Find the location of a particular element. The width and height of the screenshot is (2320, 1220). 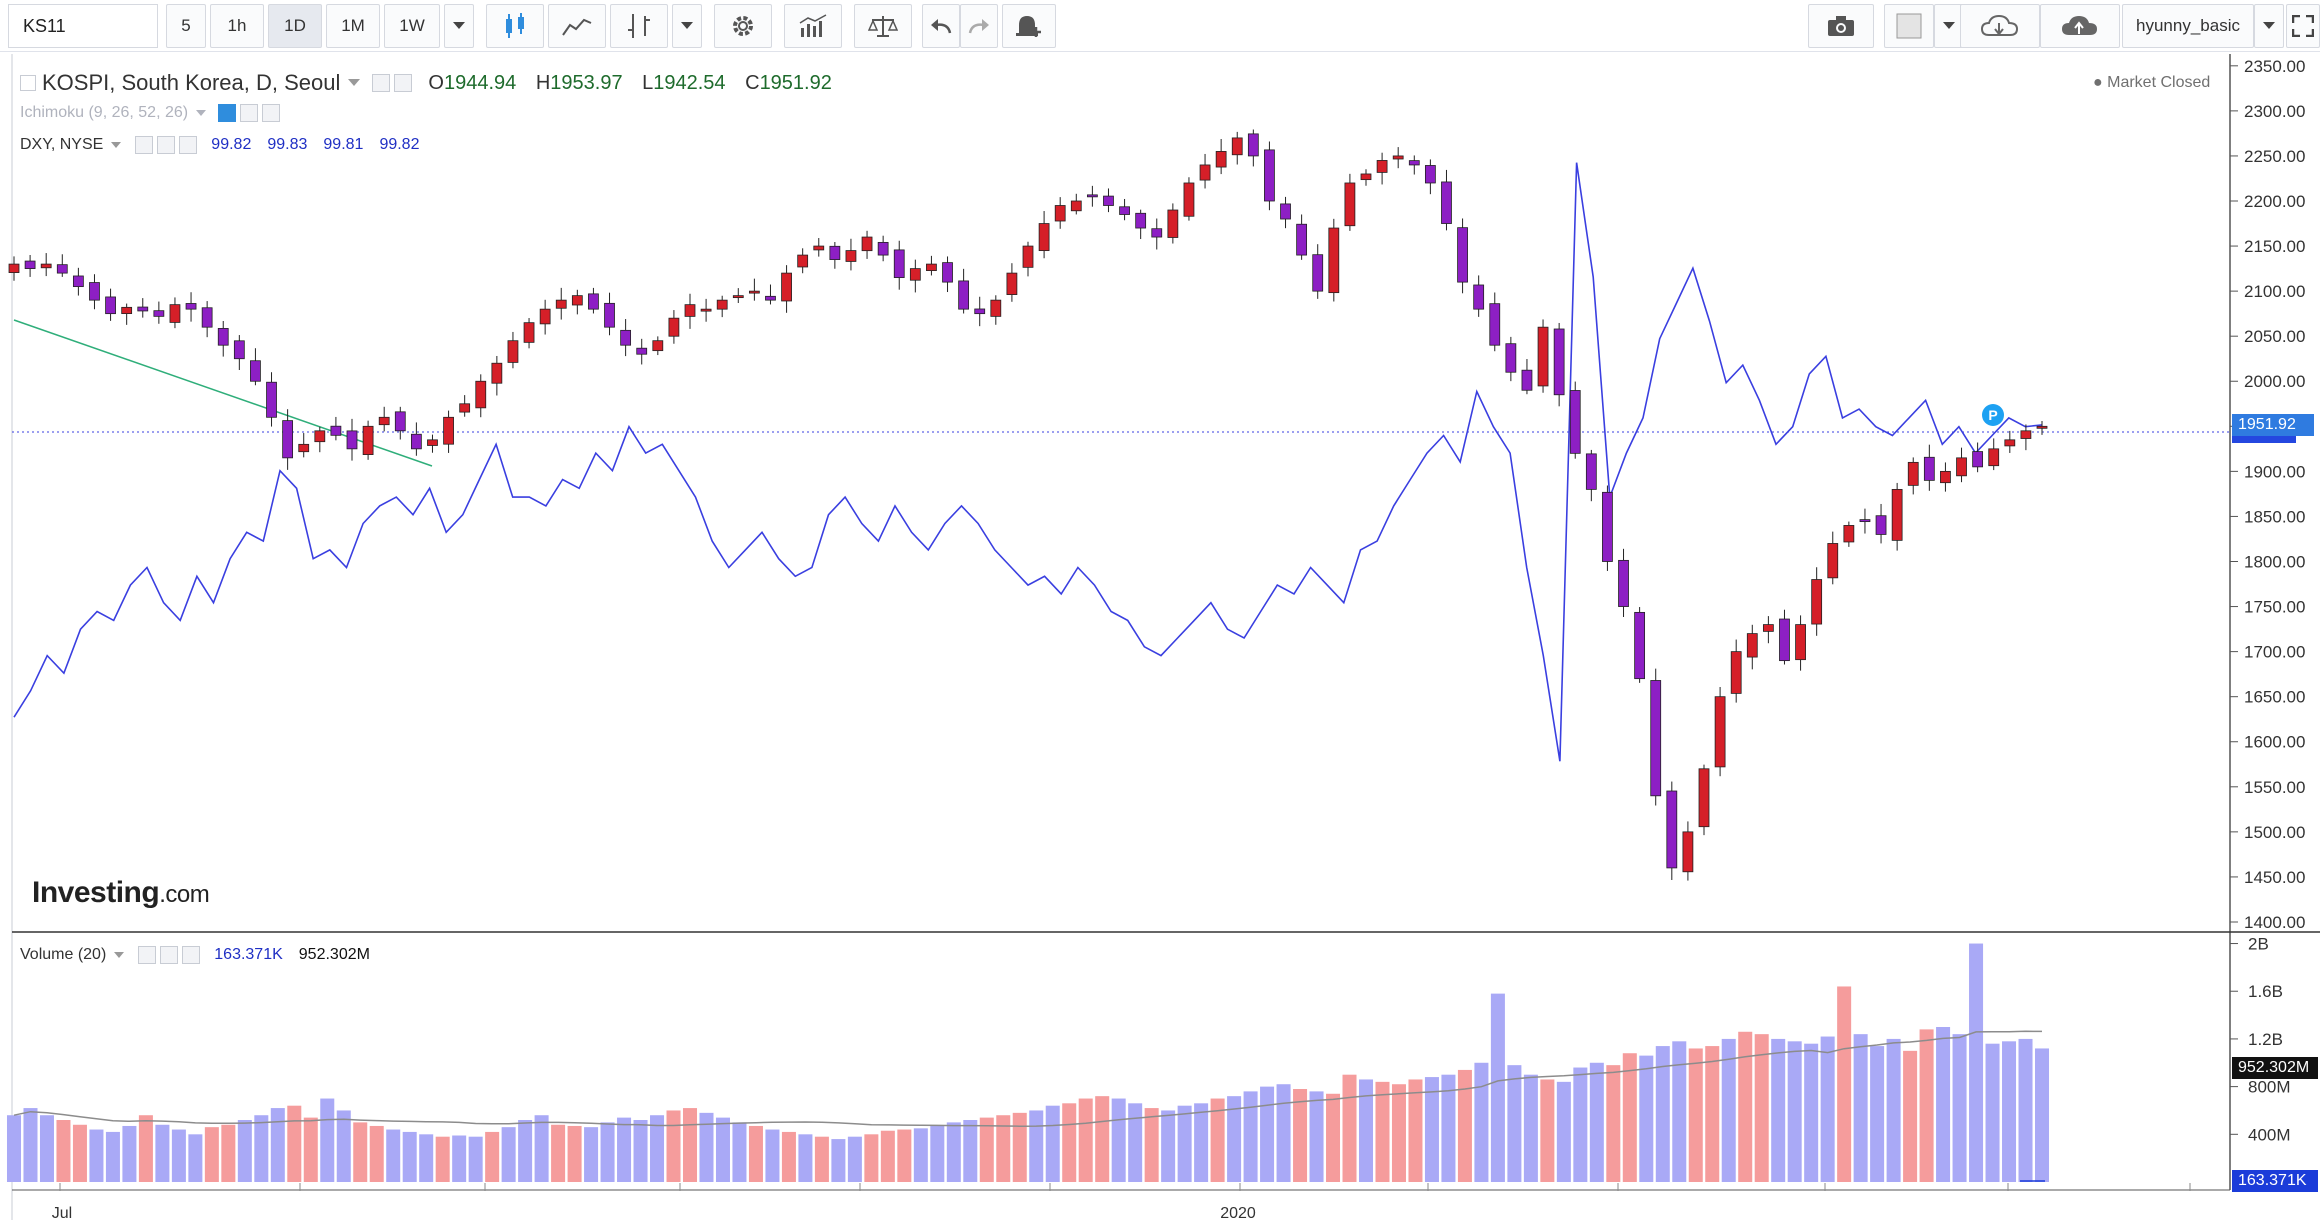

symbol-search-input is located at coordinates (83, 26).